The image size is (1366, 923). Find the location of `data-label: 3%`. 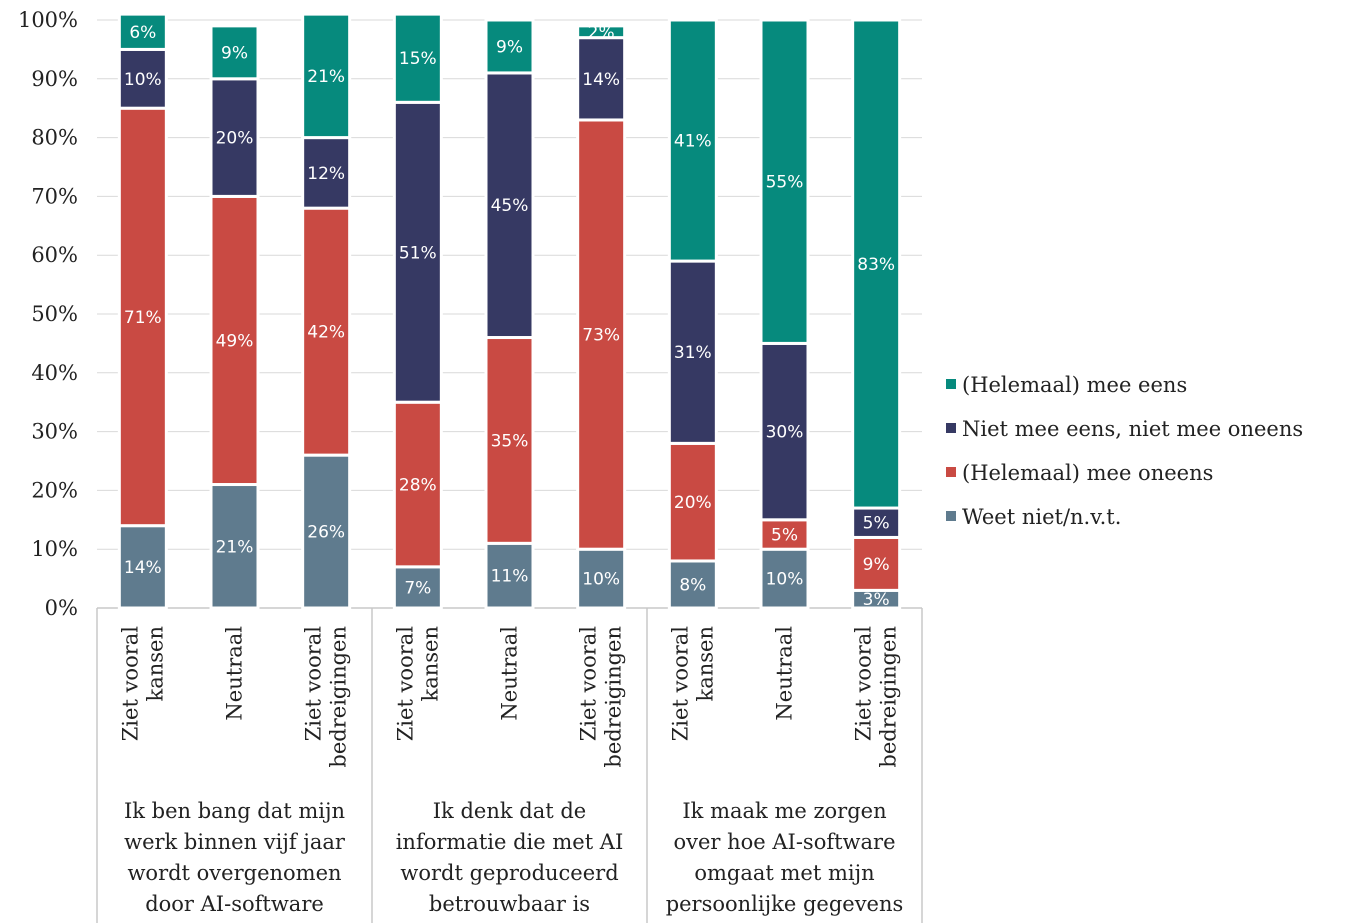

data-label: 3% is located at coordinates (876, 600).